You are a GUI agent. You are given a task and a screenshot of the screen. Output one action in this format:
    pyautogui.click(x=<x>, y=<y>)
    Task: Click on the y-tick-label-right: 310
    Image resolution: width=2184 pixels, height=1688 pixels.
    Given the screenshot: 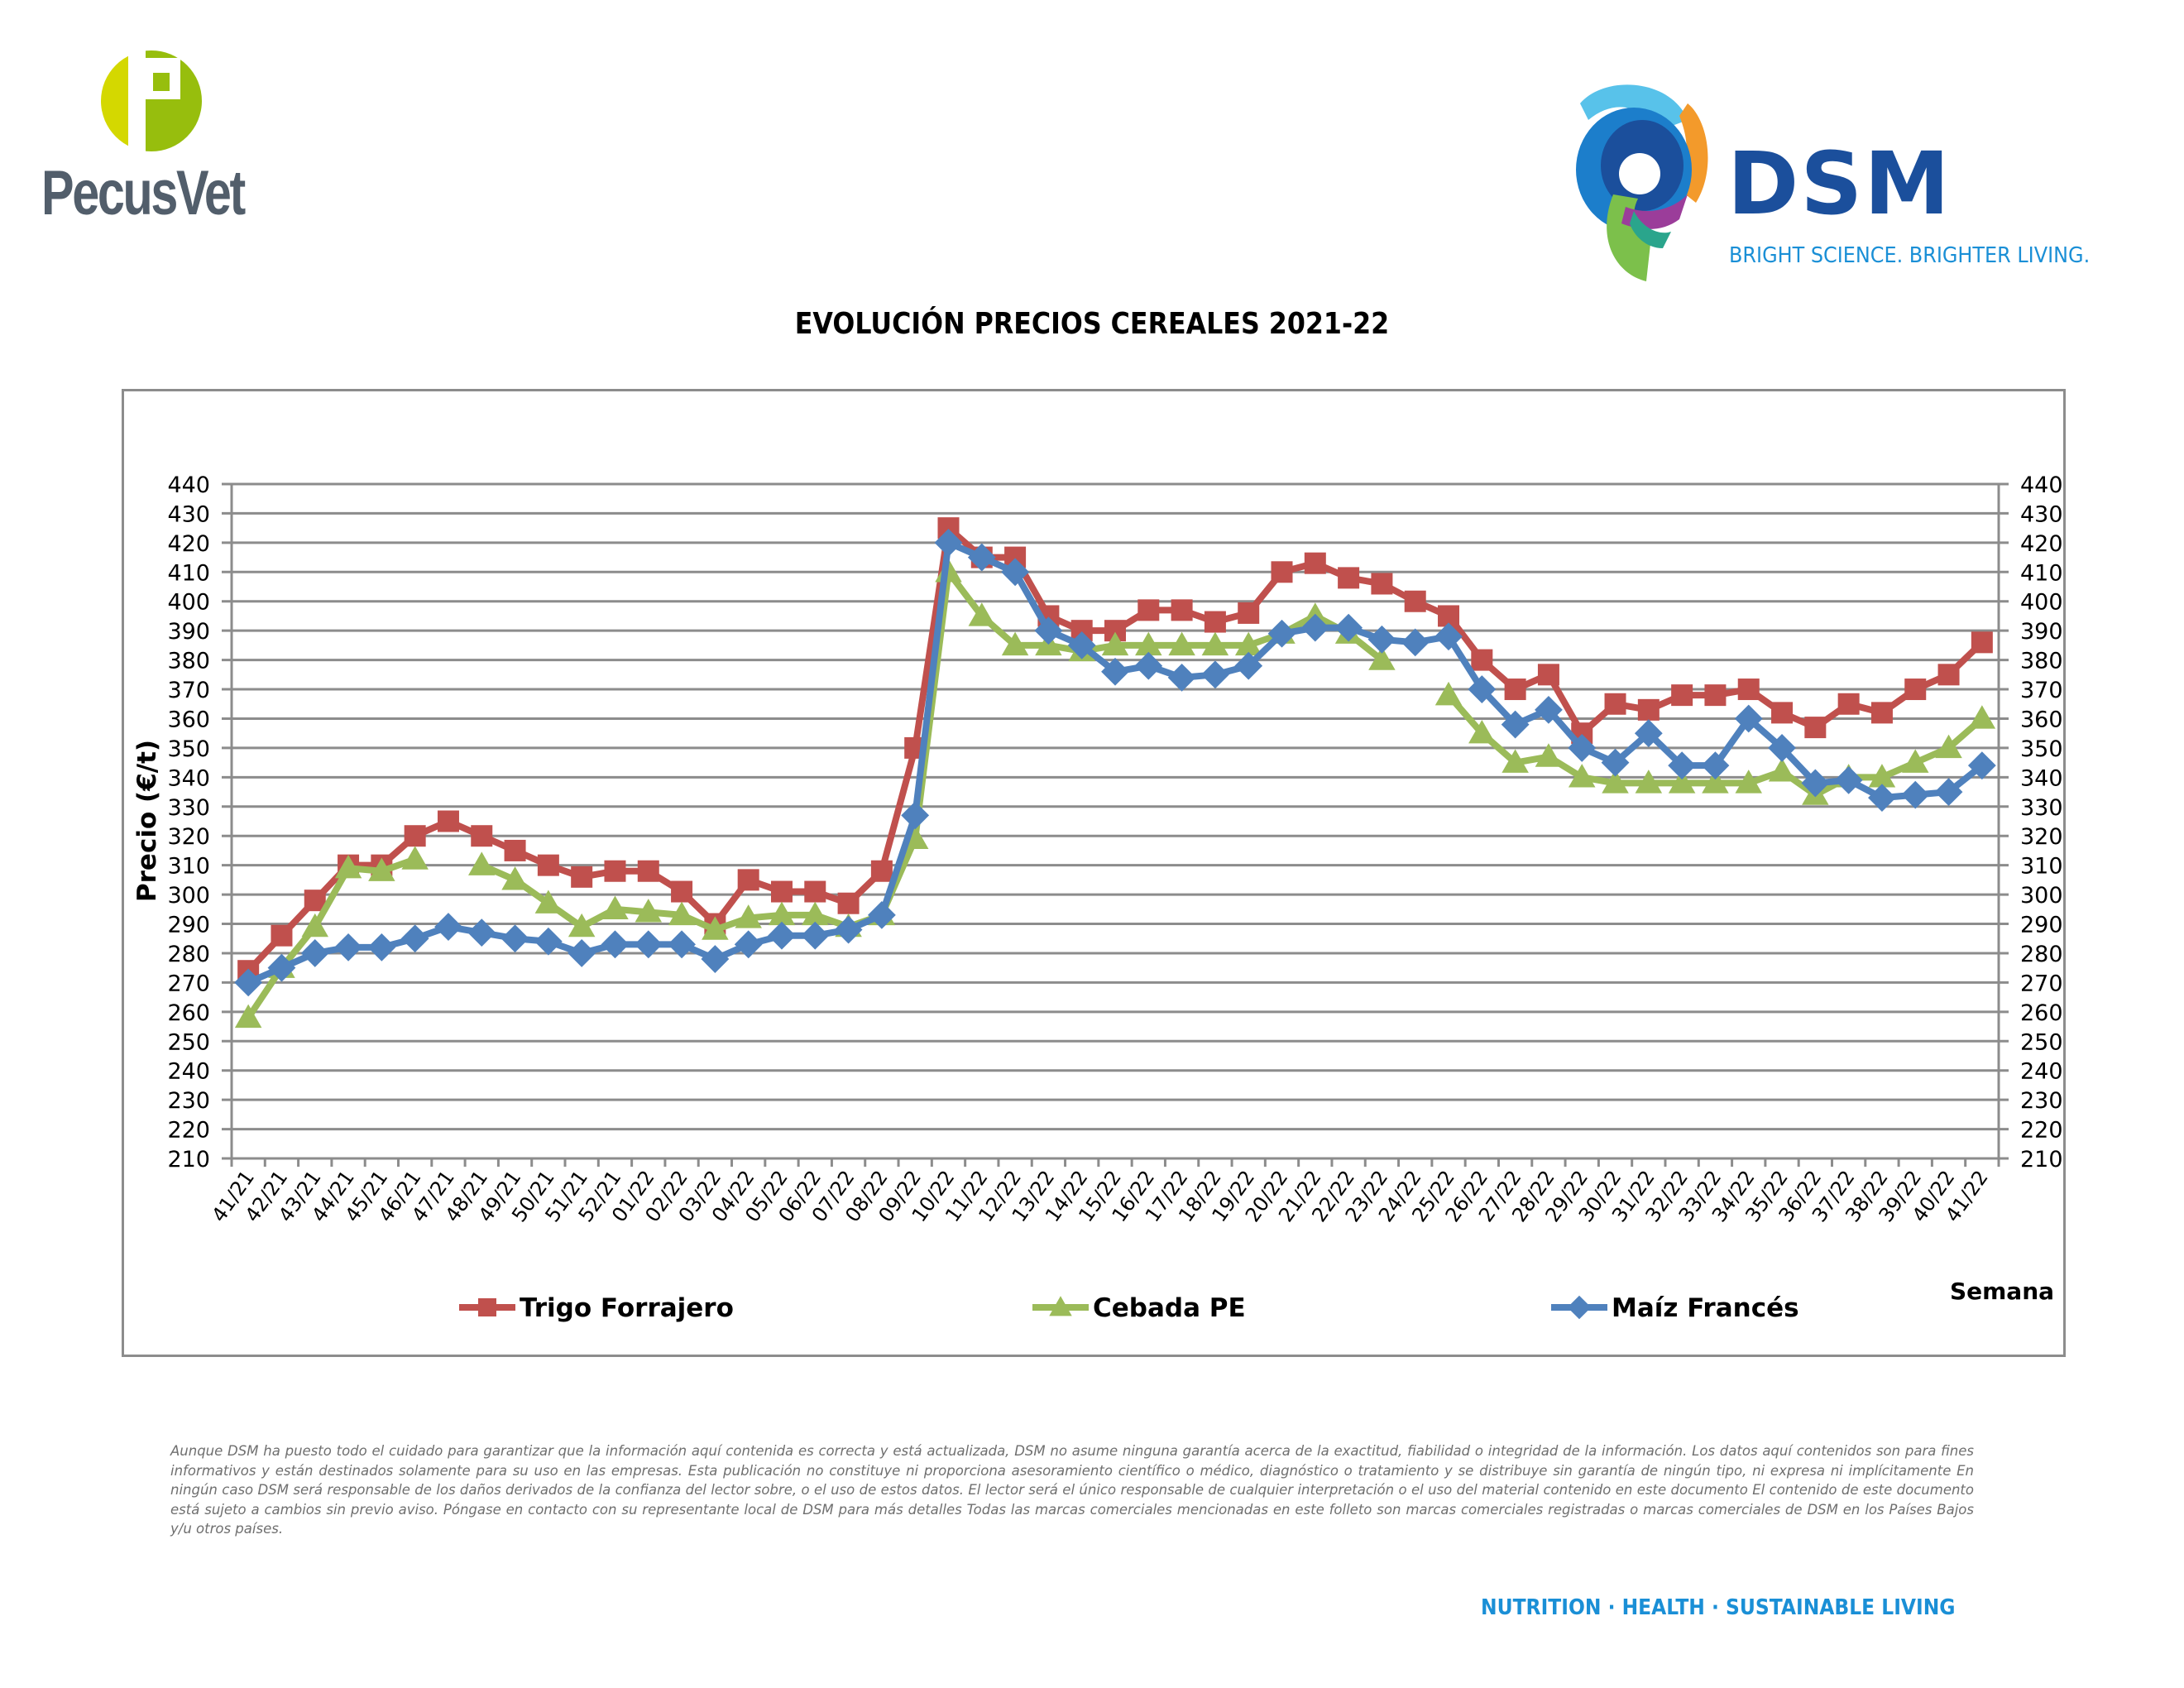 What is the action you would take?
    pyautogui.click(x=2041, y=867)
    